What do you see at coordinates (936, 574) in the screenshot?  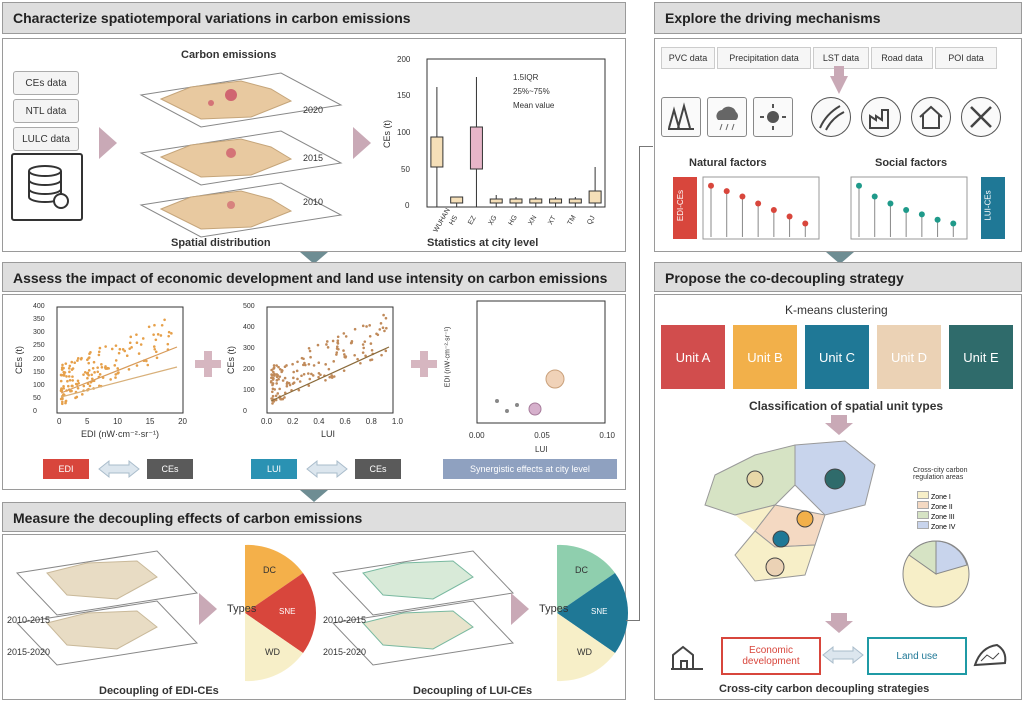 I see `zone-pie` at bounding box center [936, 574].